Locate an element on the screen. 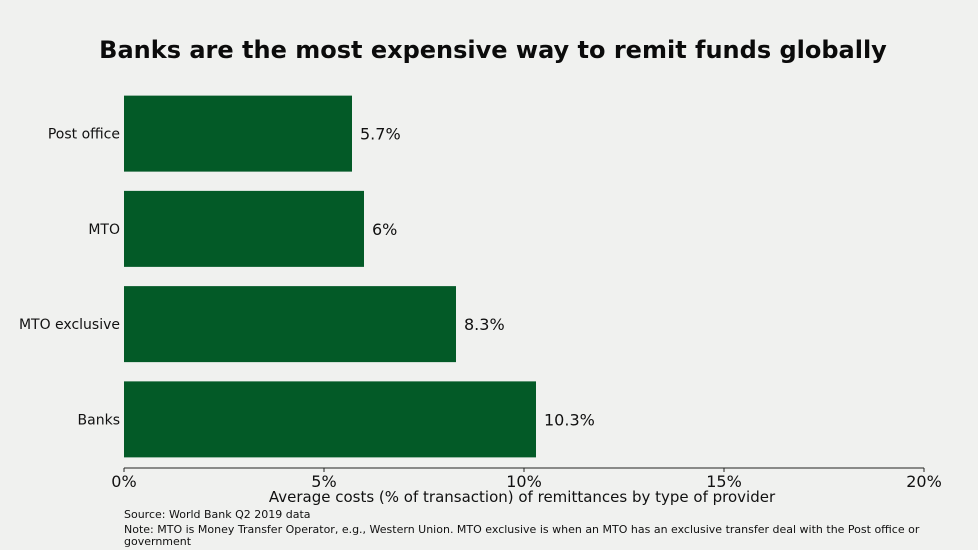 The height and width of the screenshot is (550, 978). source-note: Source: World Bank Q2 2019 data is located at coordinates (217, 514).